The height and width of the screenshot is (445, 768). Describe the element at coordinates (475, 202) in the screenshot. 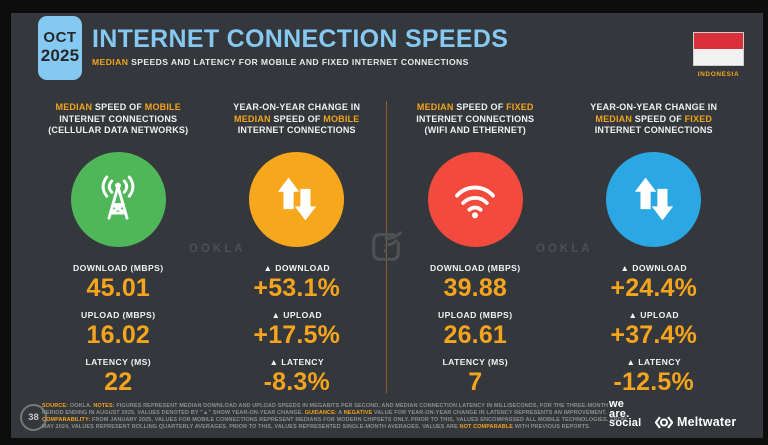

I see `wifi-icon` at that location.